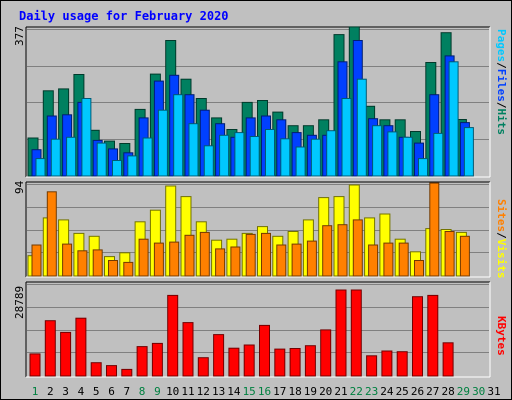 Image resolution: width=512 pixels, height=400 pixels. What do you see at coordinates (19, 36) in the screenshot?
I see `ymax-label-hits: 377` at bounding box center [19, 36].